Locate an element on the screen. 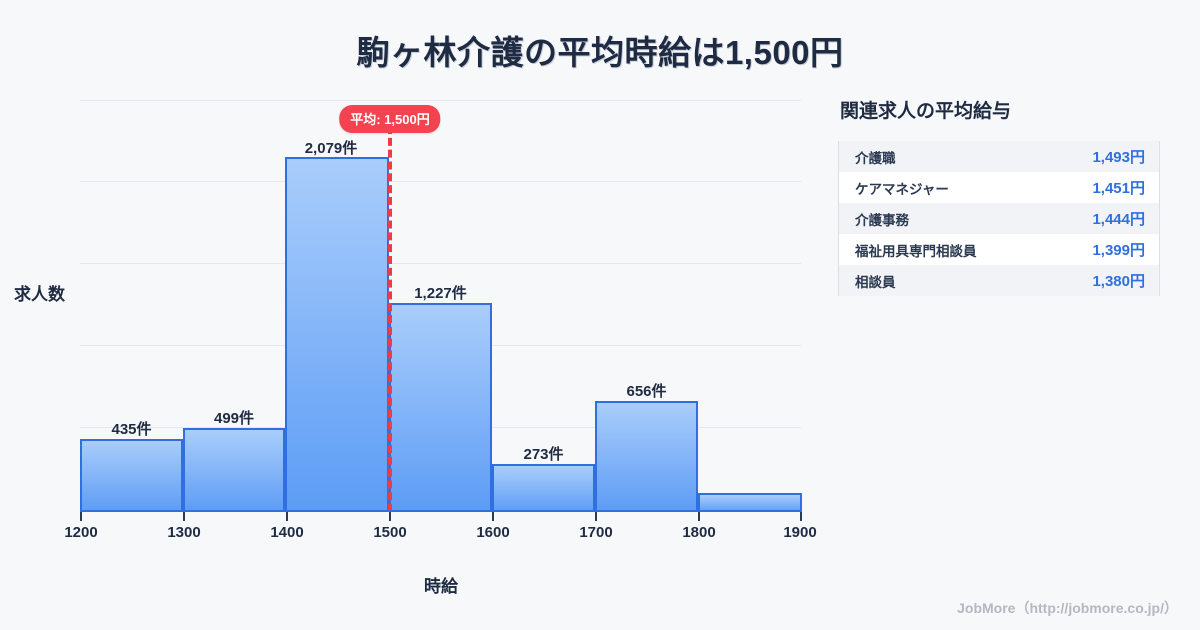 This screenshot has height=630, width=1200. table-row: 介護職 1,493円 is located at coordinates (999, 156).